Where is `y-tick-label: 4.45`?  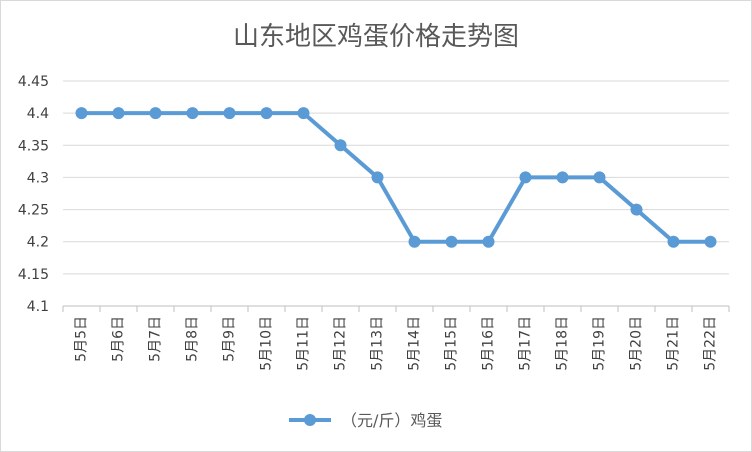
y-tick-label: 4.45 is located at coordinates (33, 82).